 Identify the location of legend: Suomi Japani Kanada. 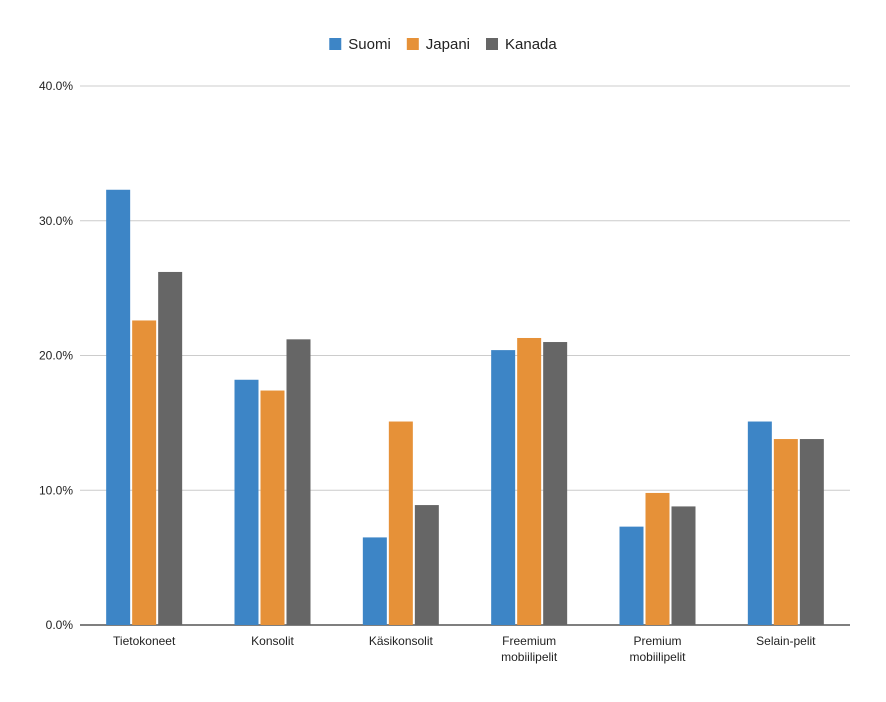
(443, 44).